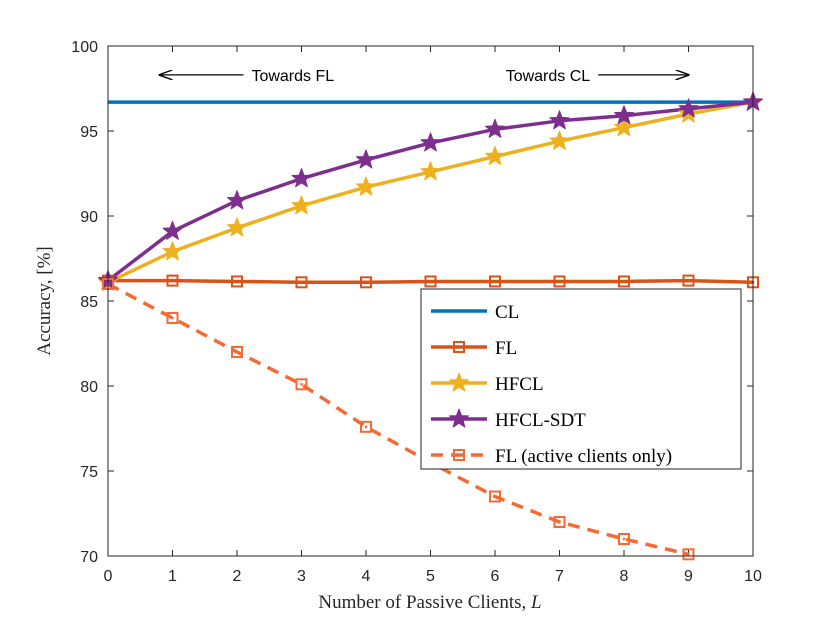 This screenshot has height=623, width=830. Describe the element at coordinates (753, 576) in the screenshot. I see `x-tick-label: 10` at that location.